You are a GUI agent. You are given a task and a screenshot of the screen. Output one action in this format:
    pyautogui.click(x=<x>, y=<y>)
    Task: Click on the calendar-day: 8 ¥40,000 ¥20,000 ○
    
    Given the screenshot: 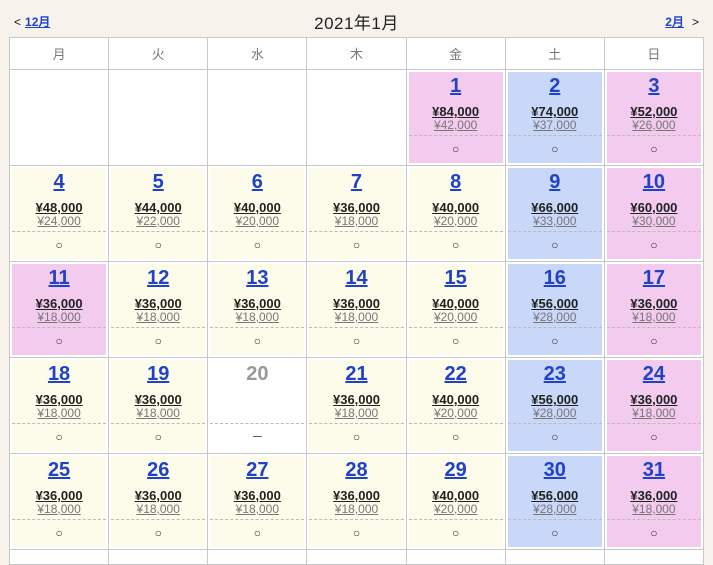 What is the action you would take?
    pyautogui.click(x=455, y=213)
    